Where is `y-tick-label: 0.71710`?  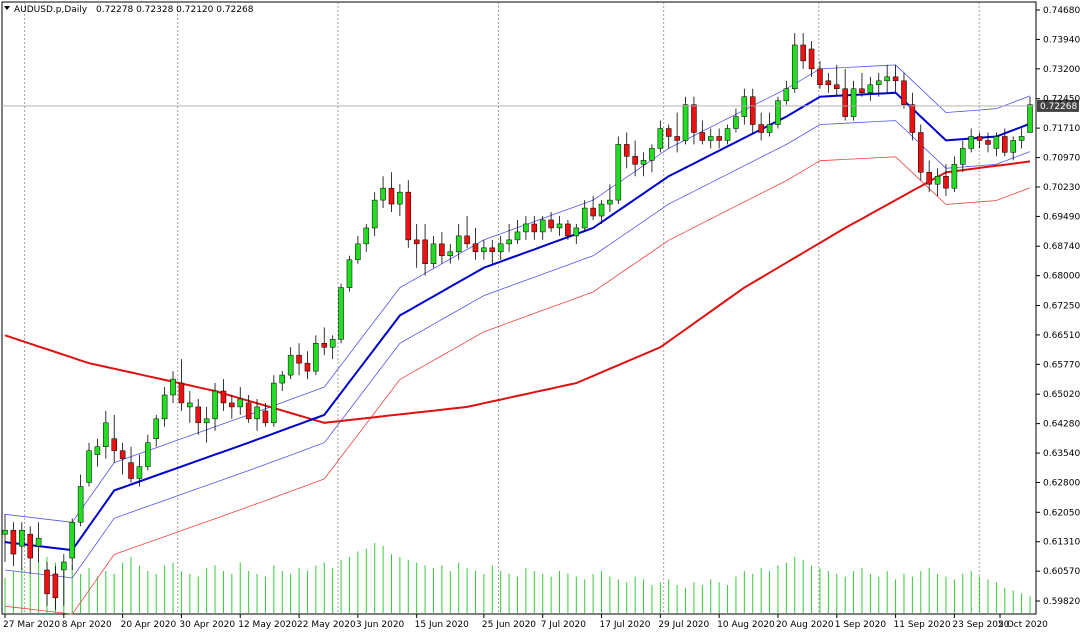 y-tick-label: 0.71710 is located at coordinates (1061, 129).